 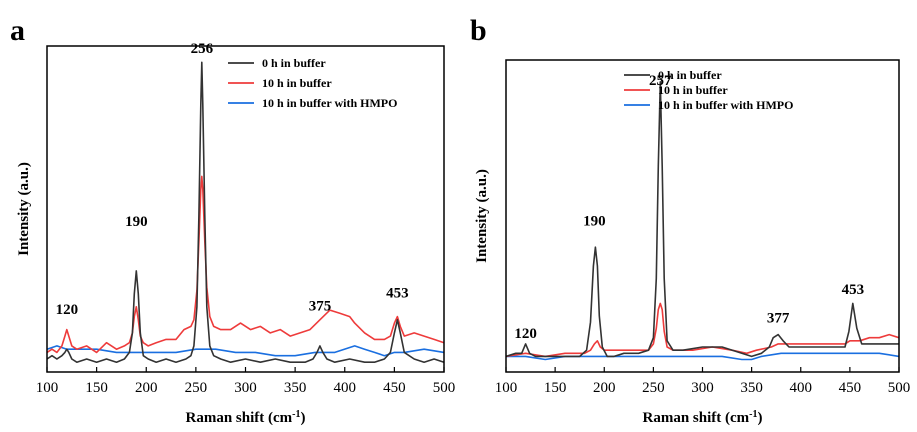 What do you see at coordinates (202, 49) in the screenshot?
I see `peak-label: 256` at bounding box center [202, 49].